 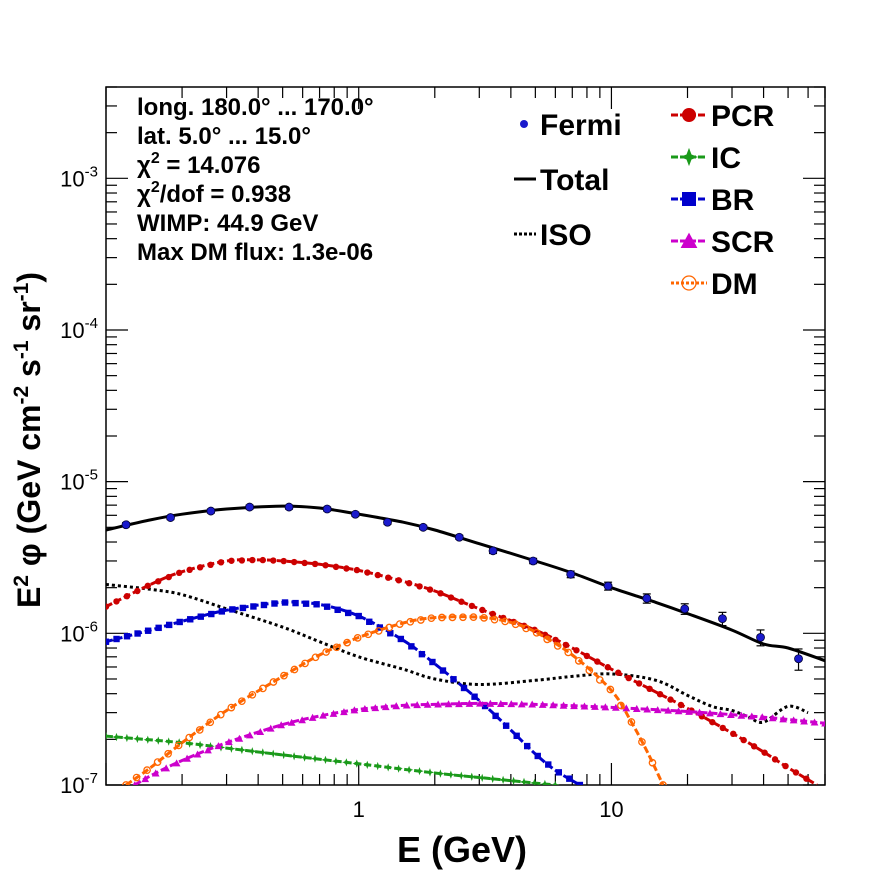 I want to click on y-axis-label-sup: 2, so click(x=21, y=581).